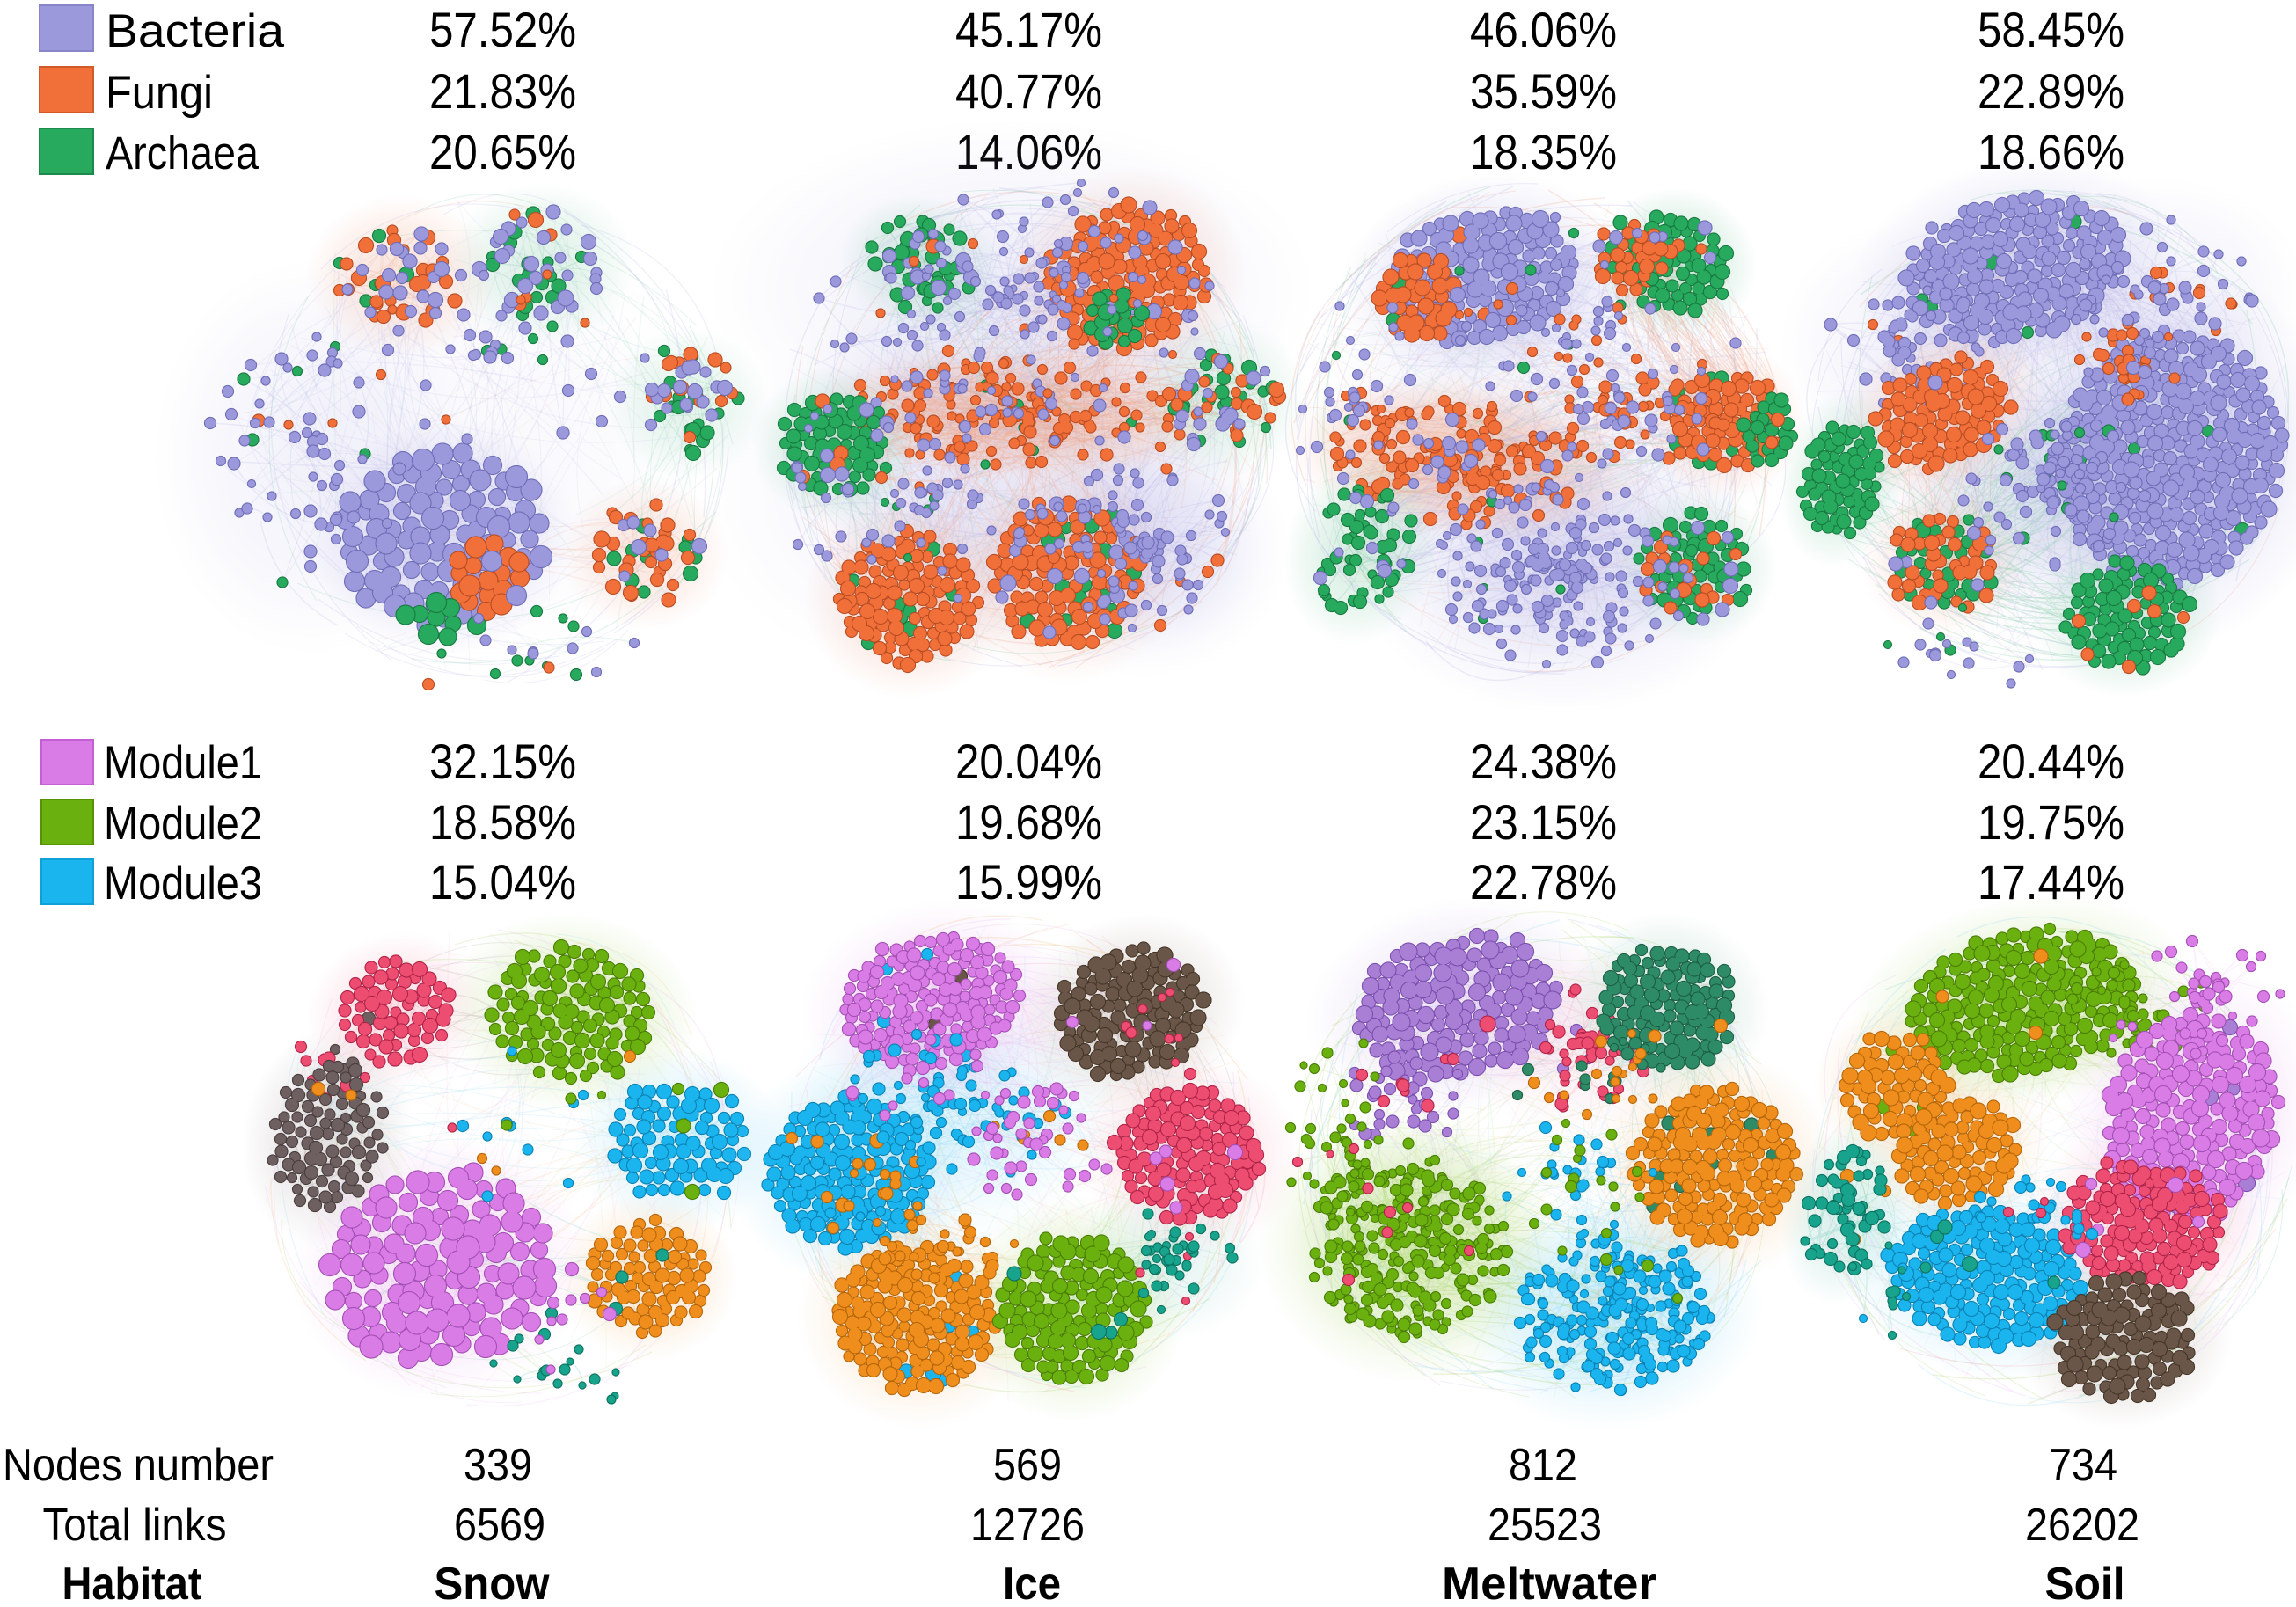  What do you see at coordinates (183, 824) in the screenshot?
I see `svg-text: Module2` at bounding box center [183, 824].